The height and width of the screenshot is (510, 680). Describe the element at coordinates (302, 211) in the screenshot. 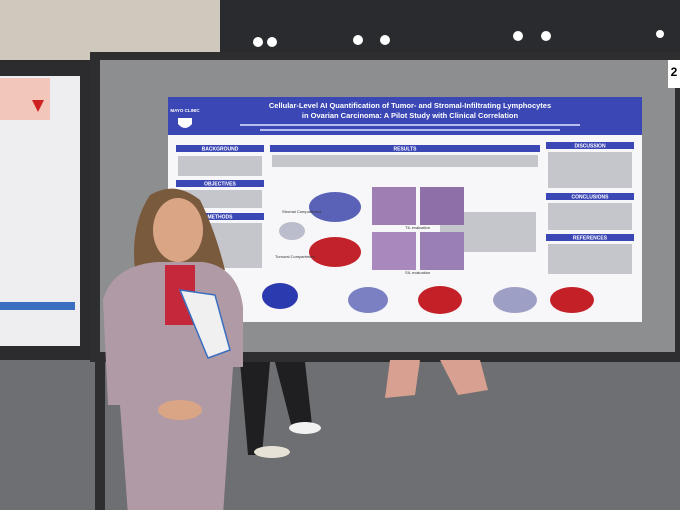

I see `figure-label: Stromal Compartment` at that location.